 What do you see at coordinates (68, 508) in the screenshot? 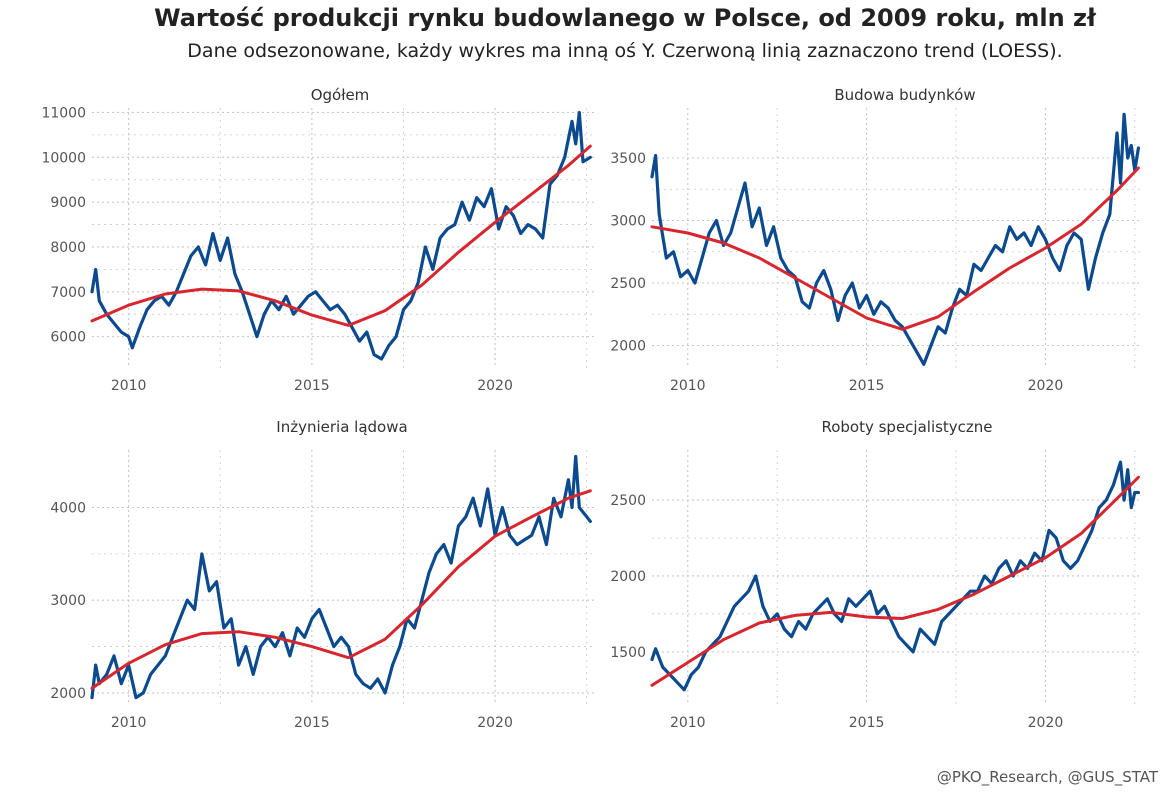
I see `y-tick-label: 4000` at bounding box center [68, 508].